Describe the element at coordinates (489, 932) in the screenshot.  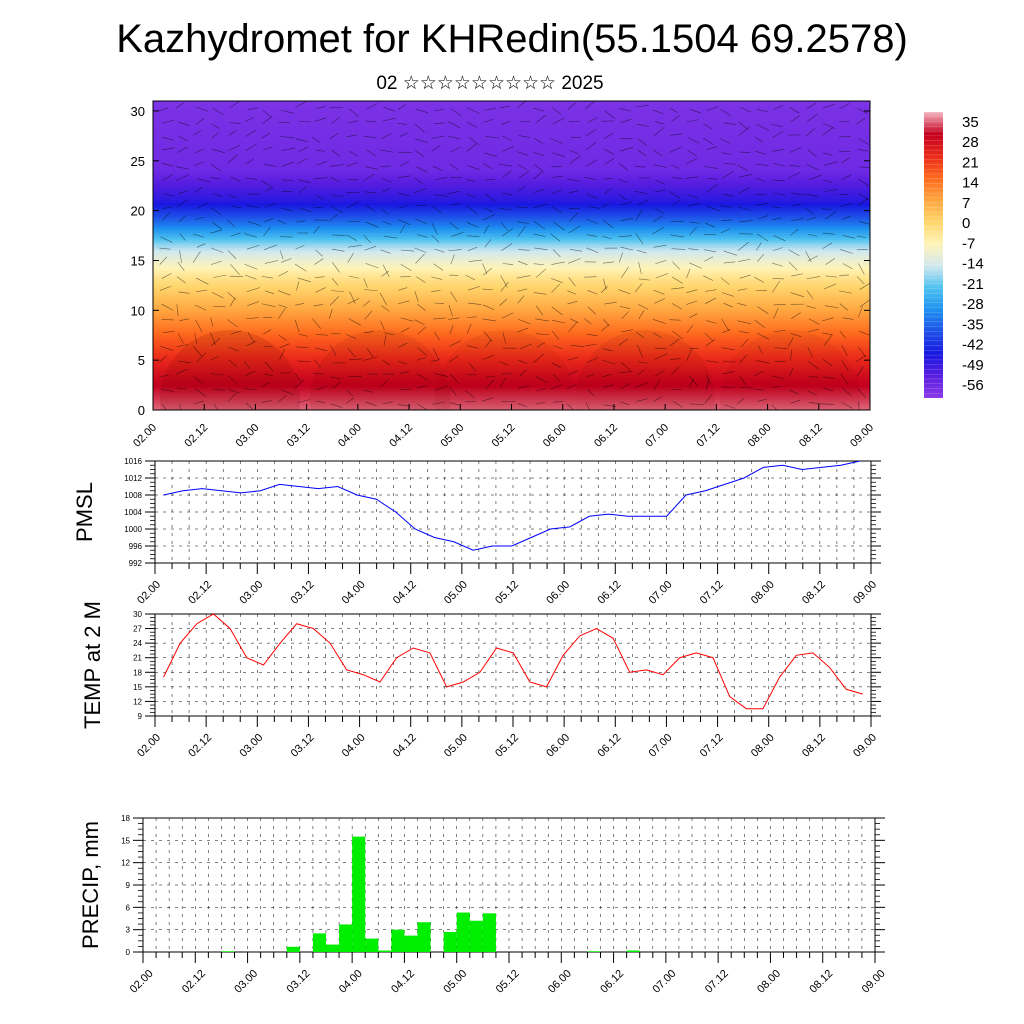
I see `precip-bar` at that location.